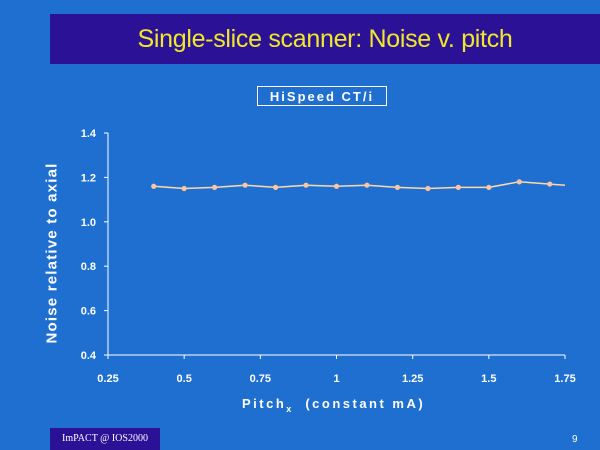  I want to click on footer-box: ImPACT @ IOS2000, so click(105, 439).